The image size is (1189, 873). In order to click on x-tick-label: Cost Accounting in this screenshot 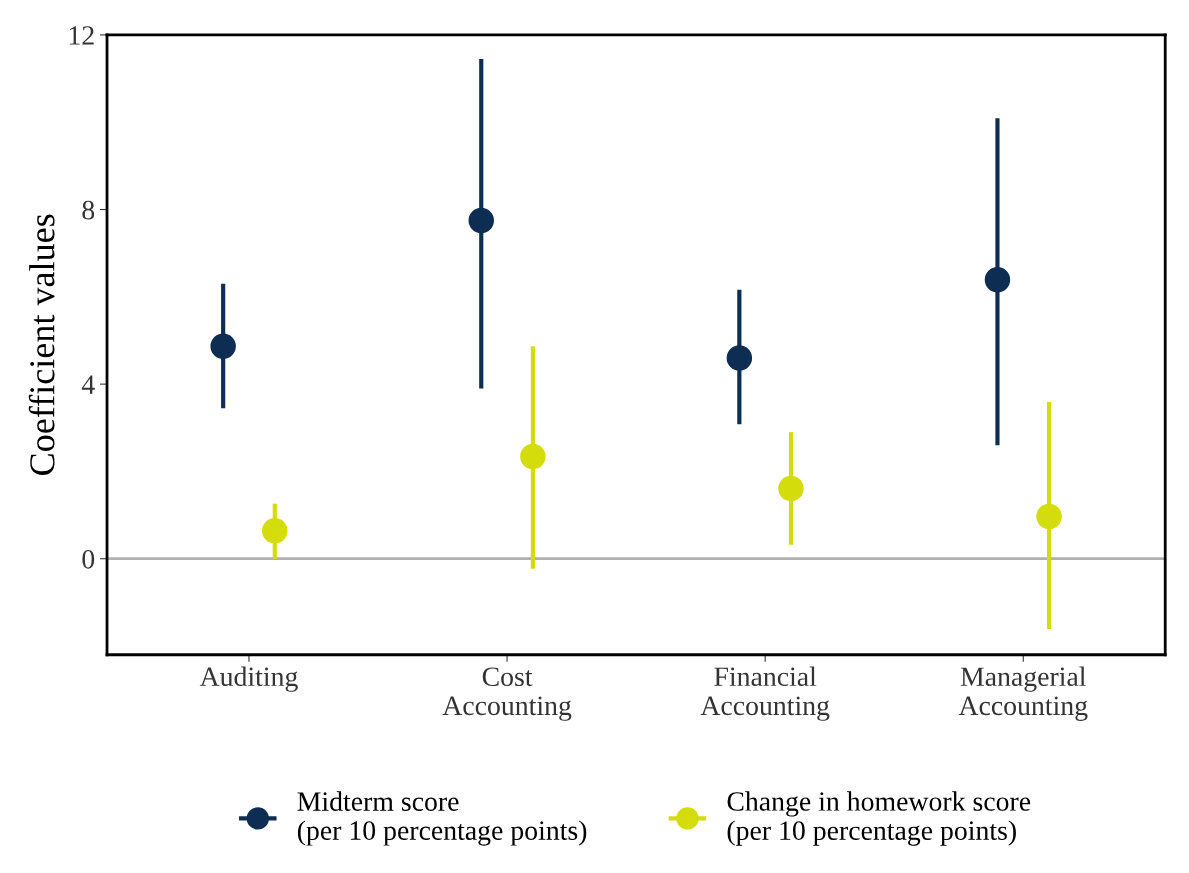, I will do `click(507, 694)`.